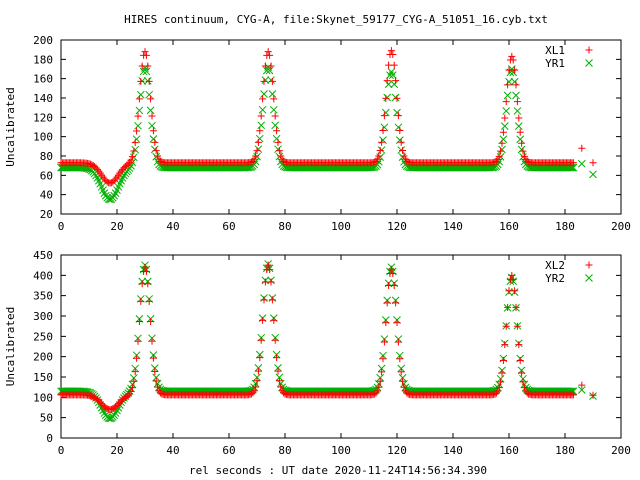 Image resolution: width=640 pixels, height=480 pixels. I want to click on x-tick-label: 20, so click(116, 226).